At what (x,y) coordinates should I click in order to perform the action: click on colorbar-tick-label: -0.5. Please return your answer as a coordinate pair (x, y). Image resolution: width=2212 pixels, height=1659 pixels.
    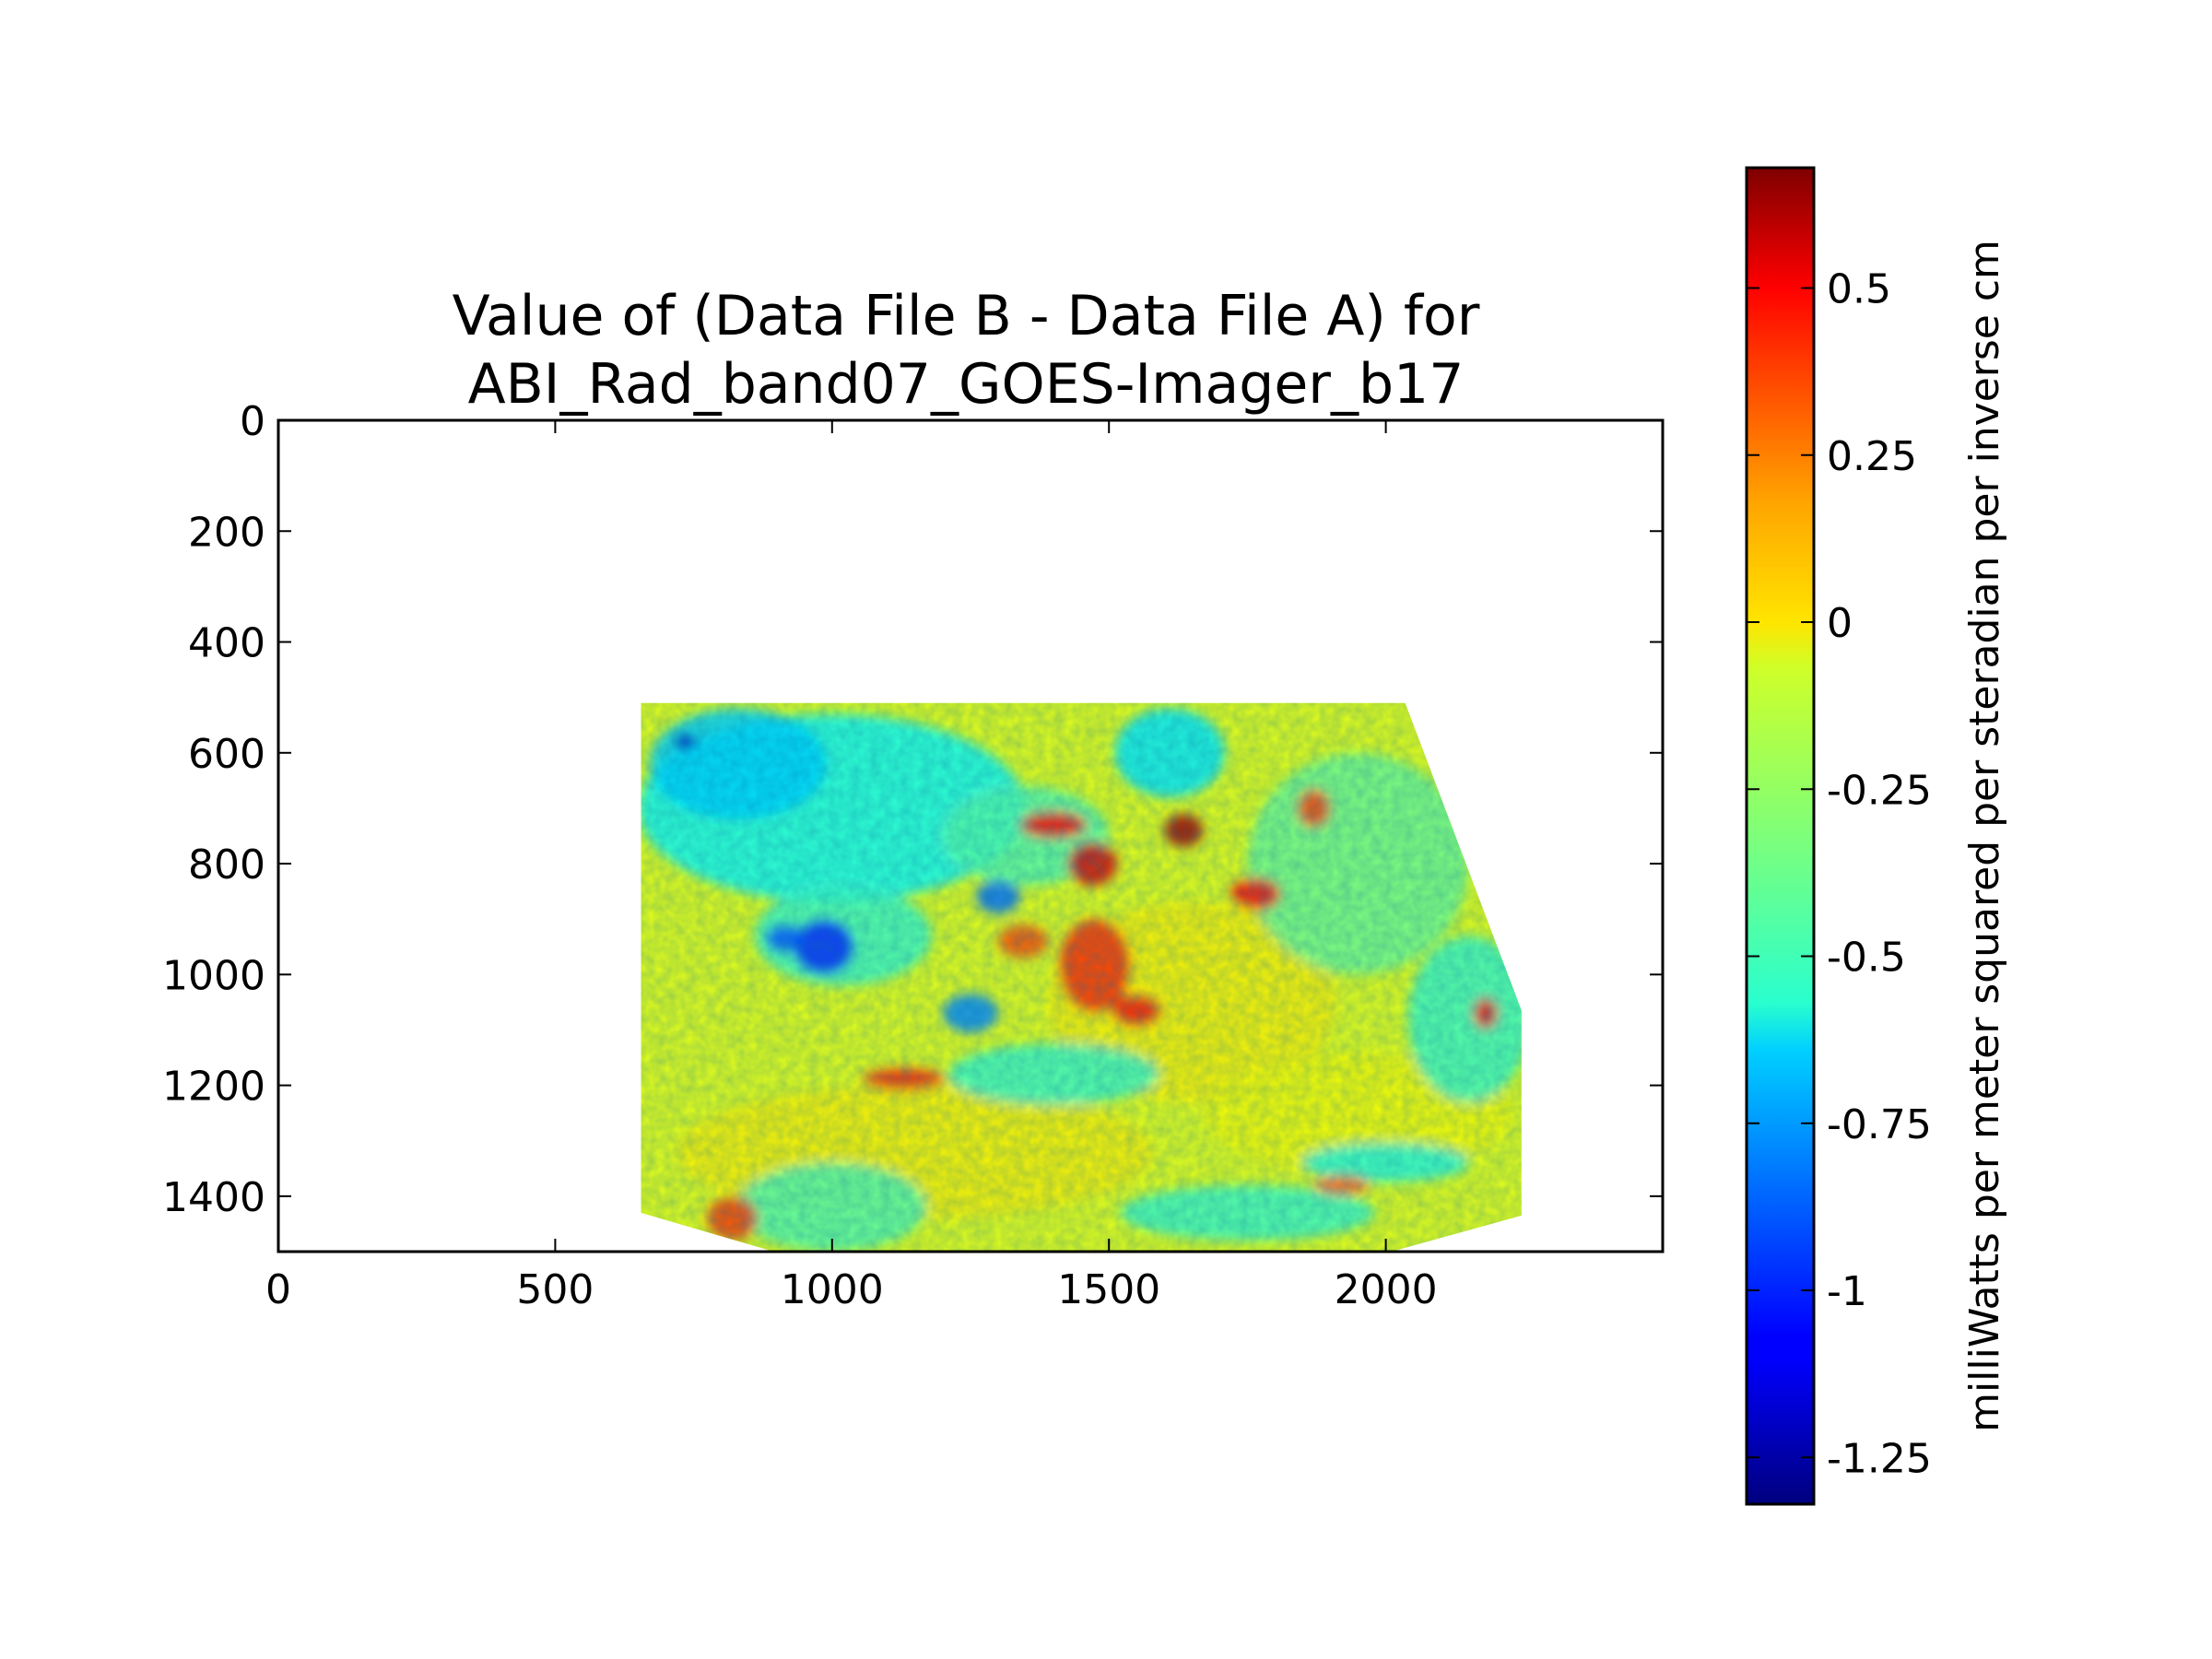
    Looking at the image, I should click on (1866, 958).